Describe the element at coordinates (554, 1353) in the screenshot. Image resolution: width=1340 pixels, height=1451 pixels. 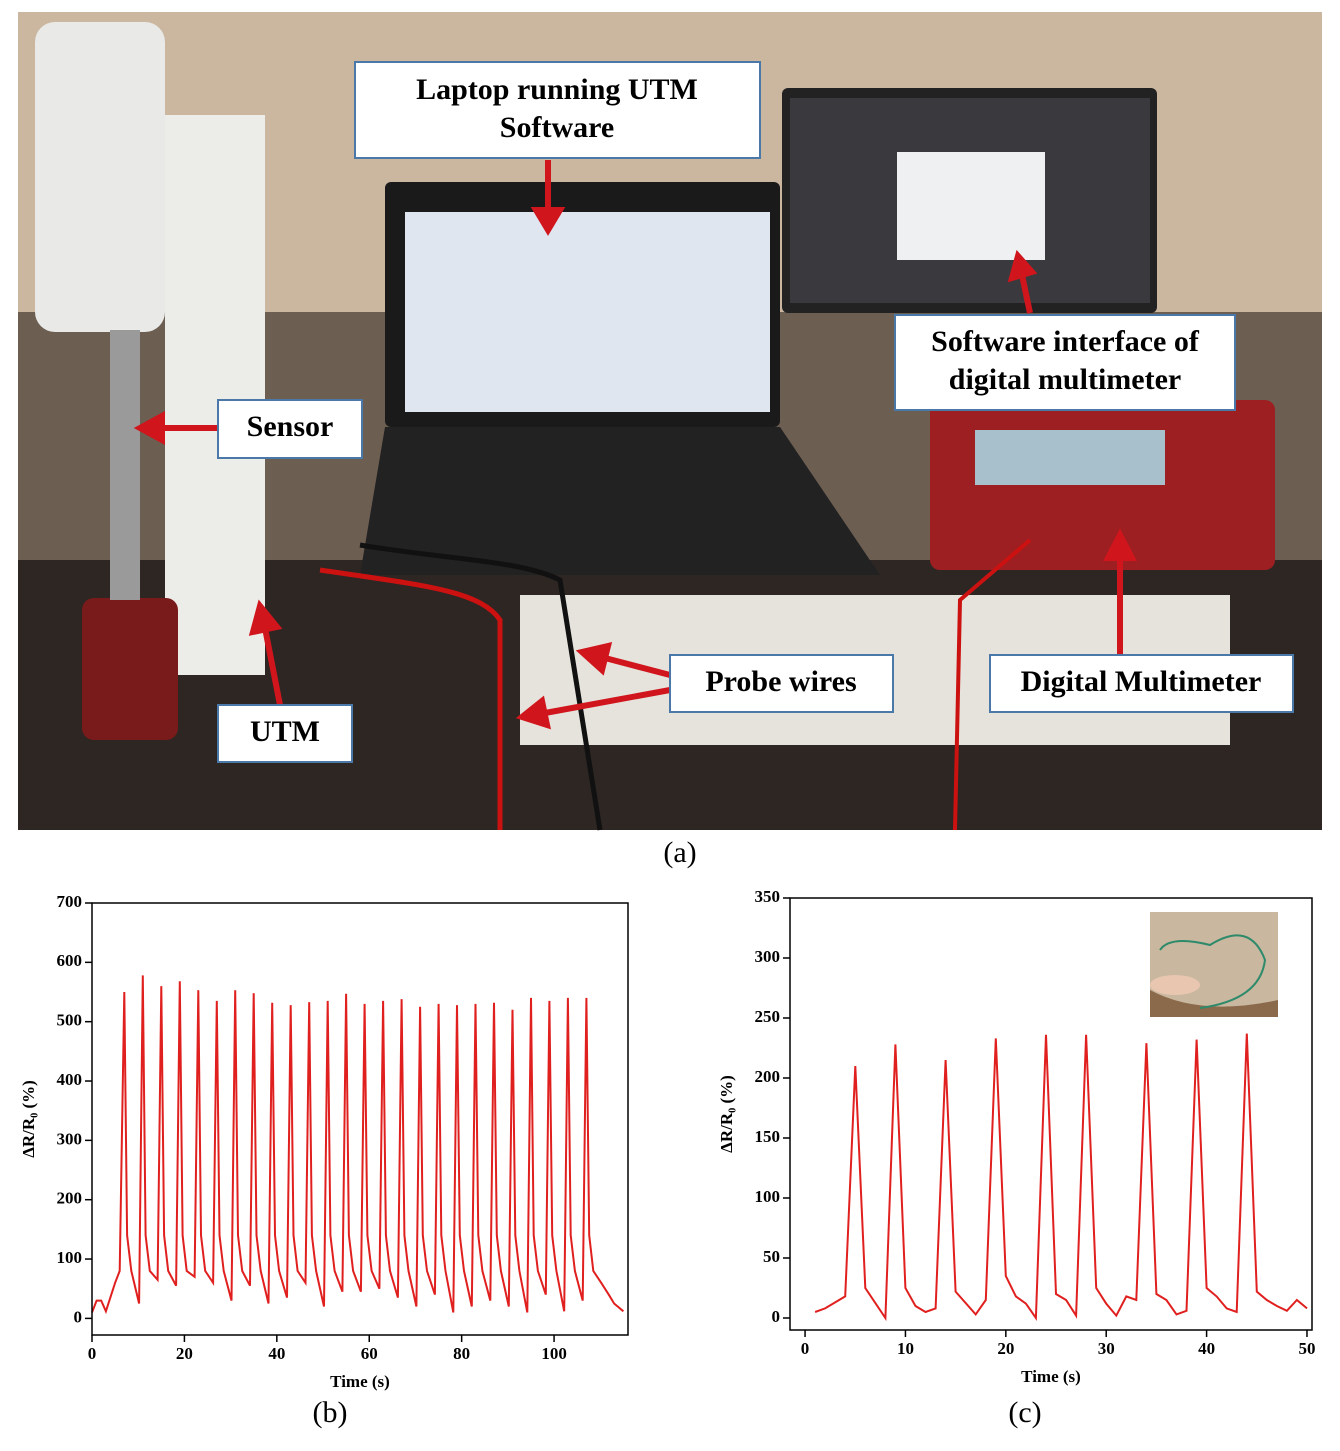
I see `x-tick-label: 100` at that location.